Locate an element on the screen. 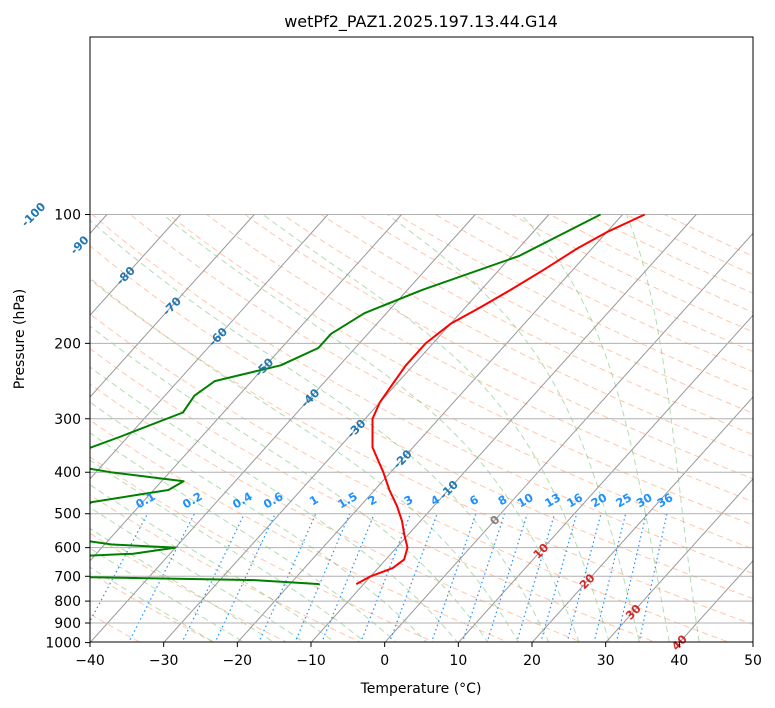 The height and width of the screenshot is (708, 775). y-axis-label: Pressure (hPa) is located at coordinates (20, 339).